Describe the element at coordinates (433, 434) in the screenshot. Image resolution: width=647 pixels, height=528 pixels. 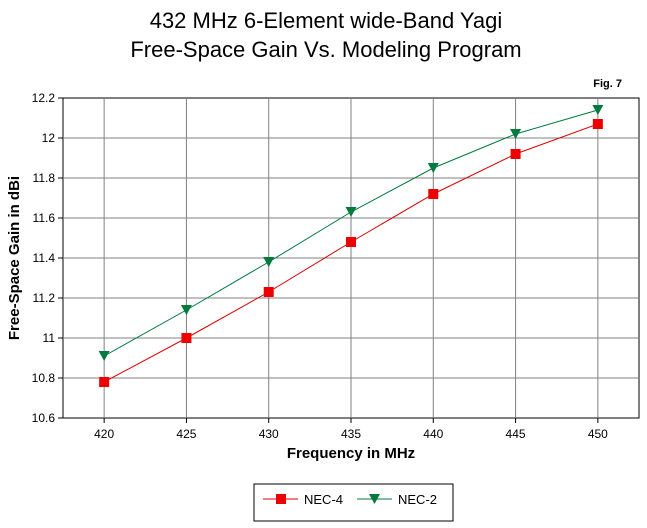
I see `x-tick-label: 440` at that location.